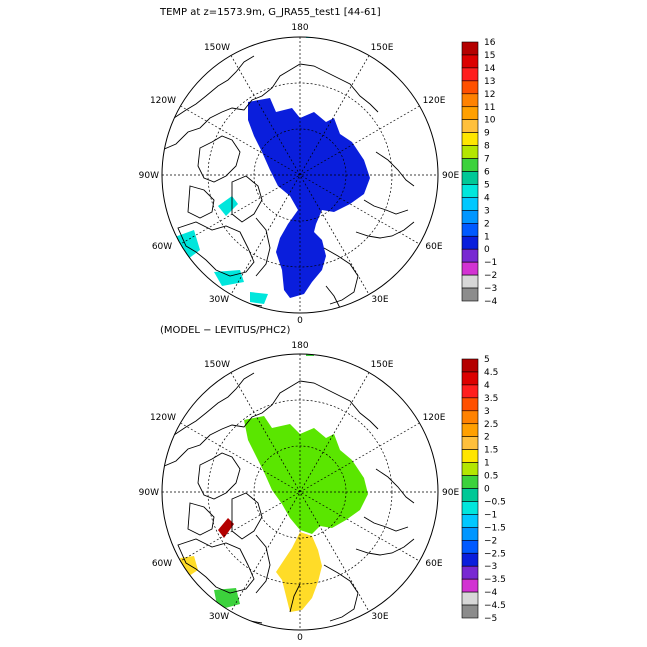  I want to click on top-purple-patch, so click(197, 288).